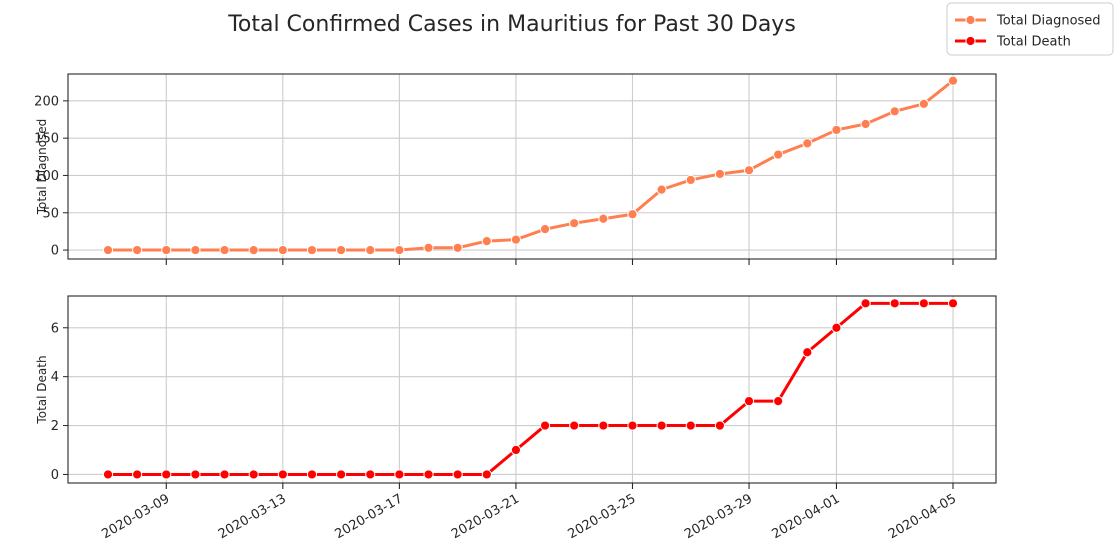  I want to click on legend: Total Diagnosed Total Death, so click(1030, 29).